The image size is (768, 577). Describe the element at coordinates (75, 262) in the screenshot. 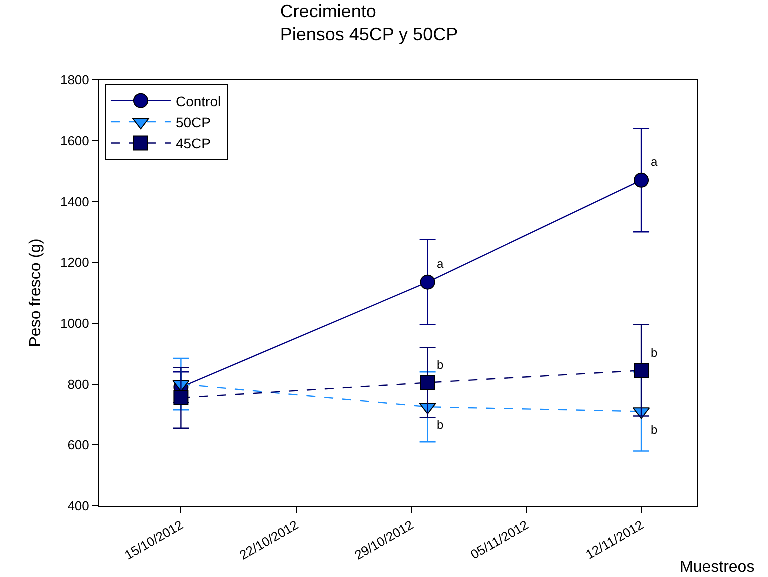

I see `y-tick-label: 1200` at that location.